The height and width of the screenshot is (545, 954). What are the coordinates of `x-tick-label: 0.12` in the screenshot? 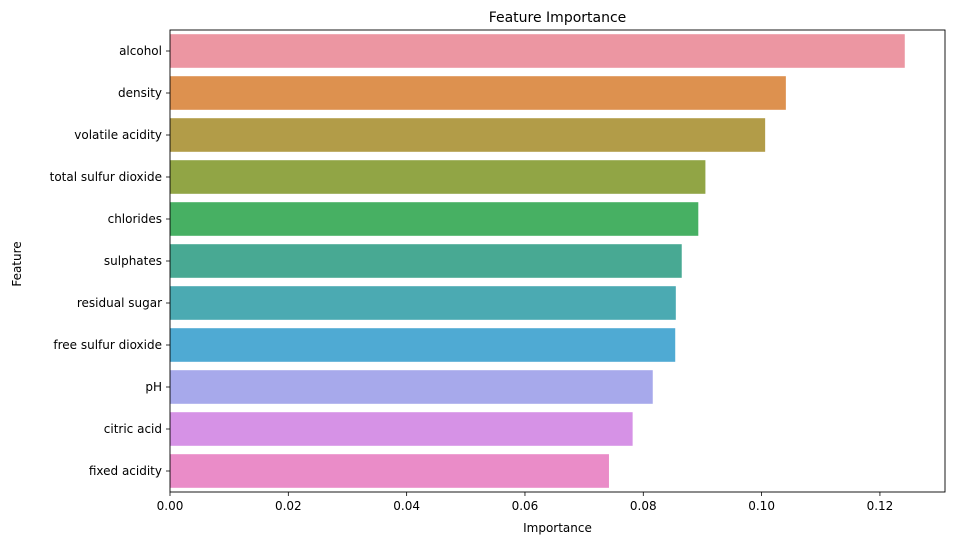 It's located at (880, 506).